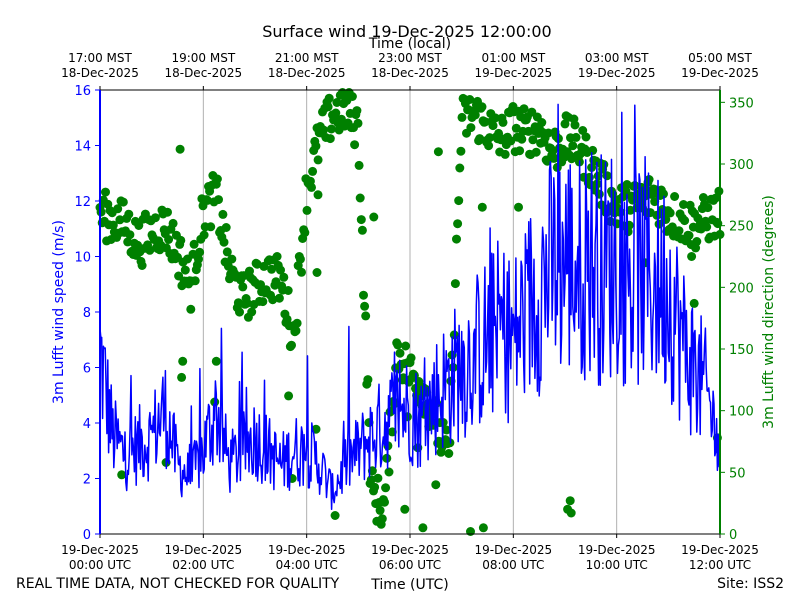 The height and width of the screenshot is (600, 800). What do you see at coordinates (409, 585) in the screenshot?
I see `x-axis-label: Time (UTC)` at bounding box center [409, 585].